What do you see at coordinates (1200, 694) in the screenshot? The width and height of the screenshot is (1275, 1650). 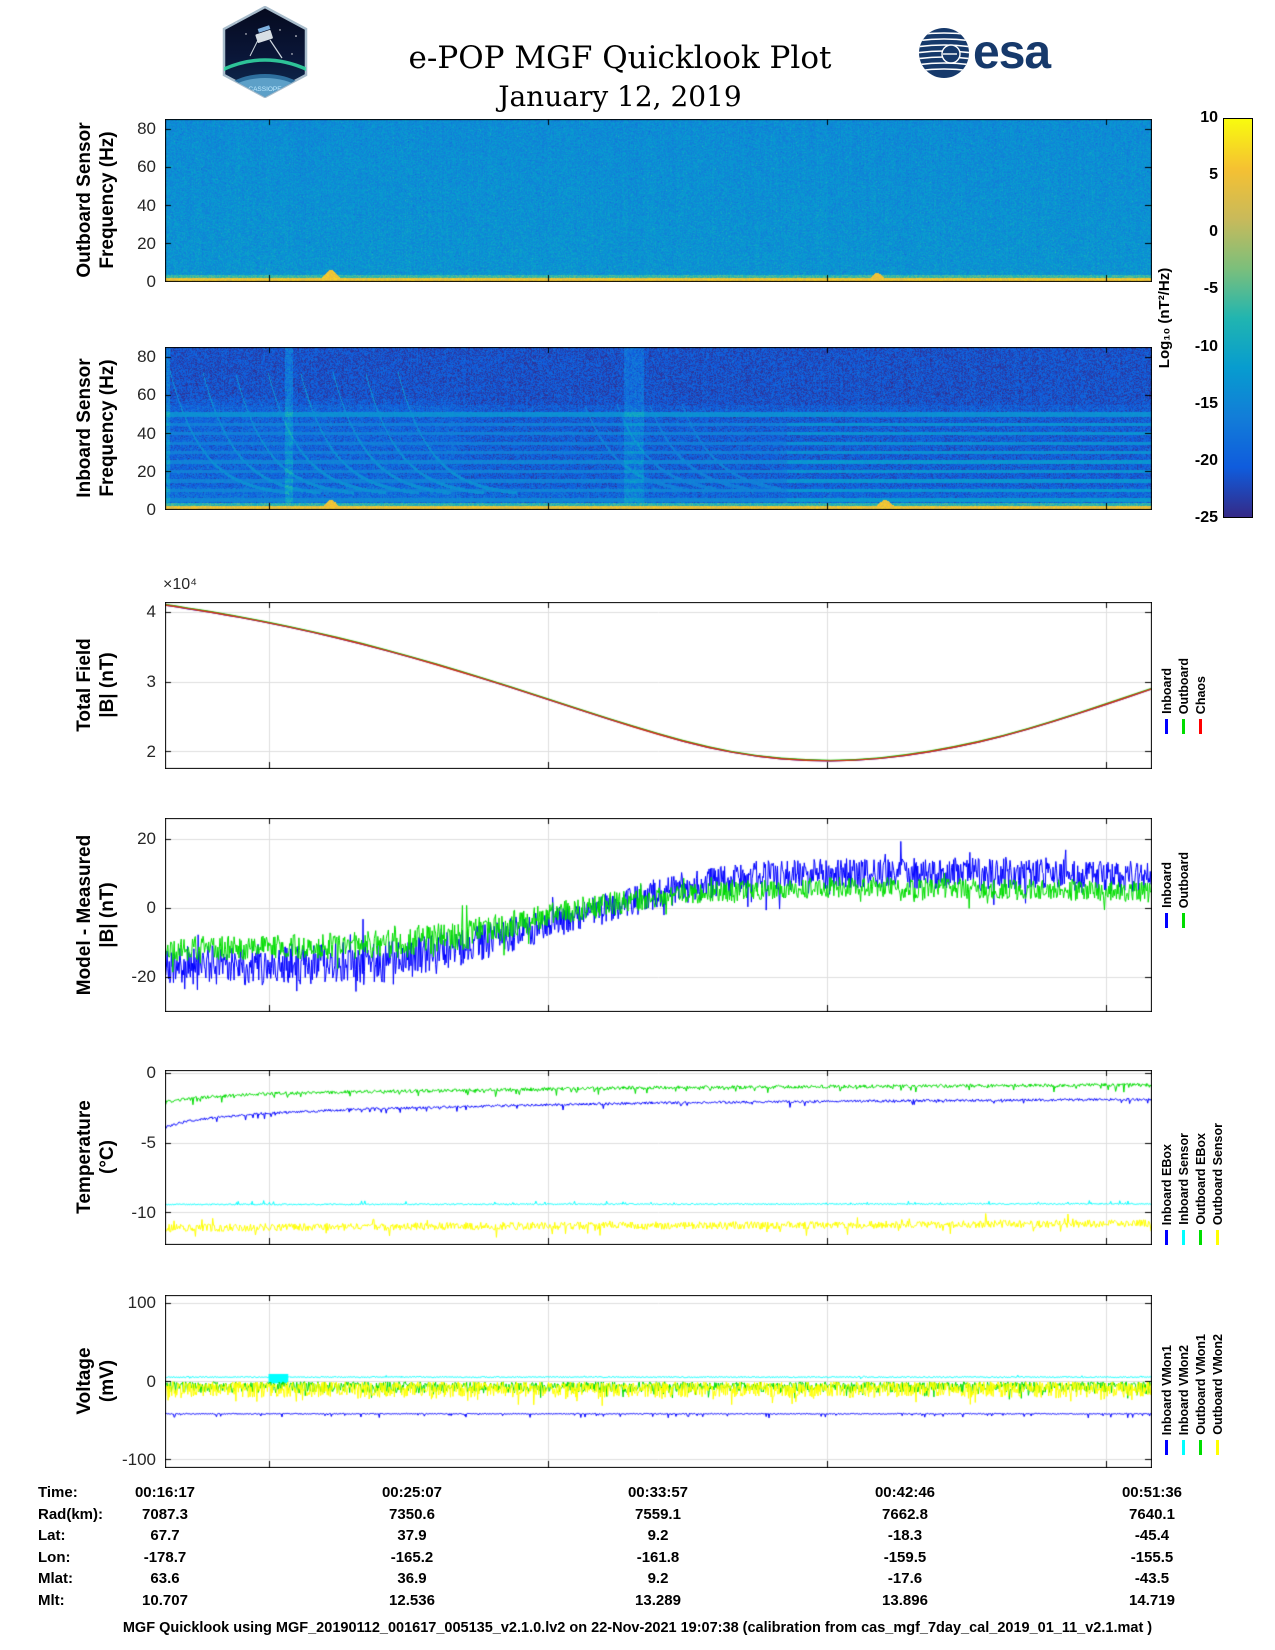 I see `legend-label: Chaos` at bounding box center [1200, 694].